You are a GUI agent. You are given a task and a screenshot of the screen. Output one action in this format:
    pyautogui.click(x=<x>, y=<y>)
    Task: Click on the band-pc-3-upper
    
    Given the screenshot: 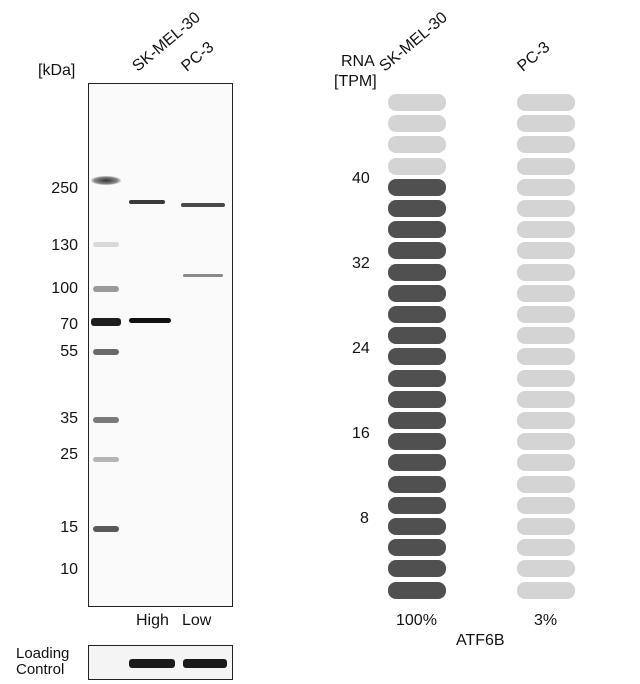 What is the action you would take?
    pyautogui.click(x=203, y=205)
    